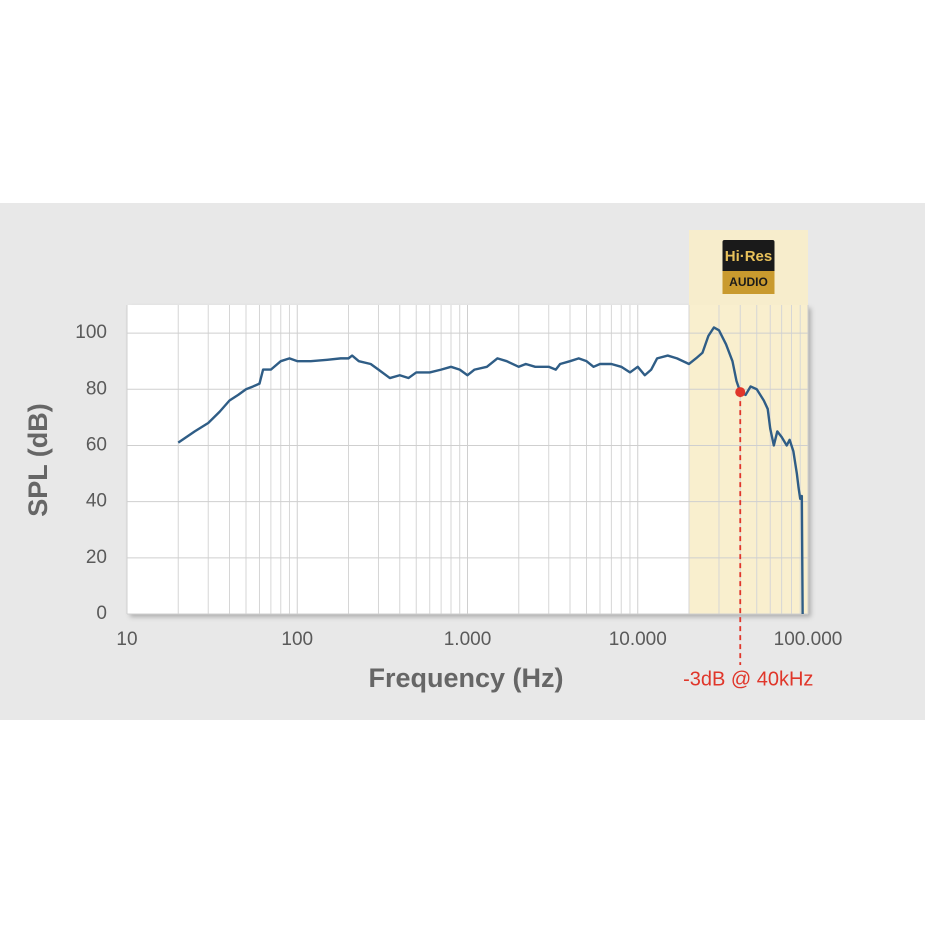 This screenshot has width=925, height=925. What do you see at coordinates (101, 613) in the screenshot?
I see `y-tick-label: 0` at bounding box center [101, 613].